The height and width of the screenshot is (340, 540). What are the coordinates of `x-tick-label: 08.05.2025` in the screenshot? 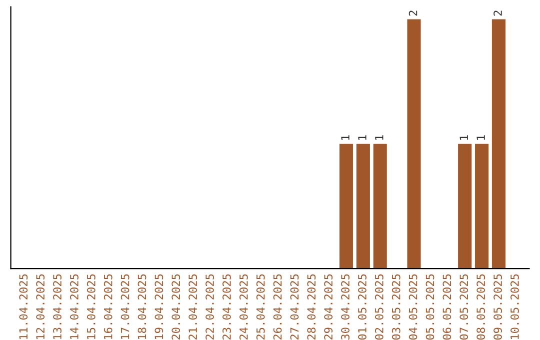 It's located at (481, 307).